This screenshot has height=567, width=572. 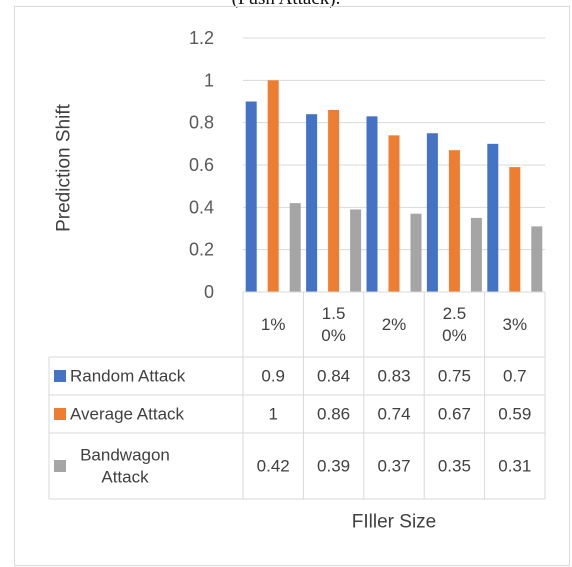 What do you see at coordinates (515, 324) in the screenshot?
I see `x-category-label: 3%` at bounding box center [515, 324].